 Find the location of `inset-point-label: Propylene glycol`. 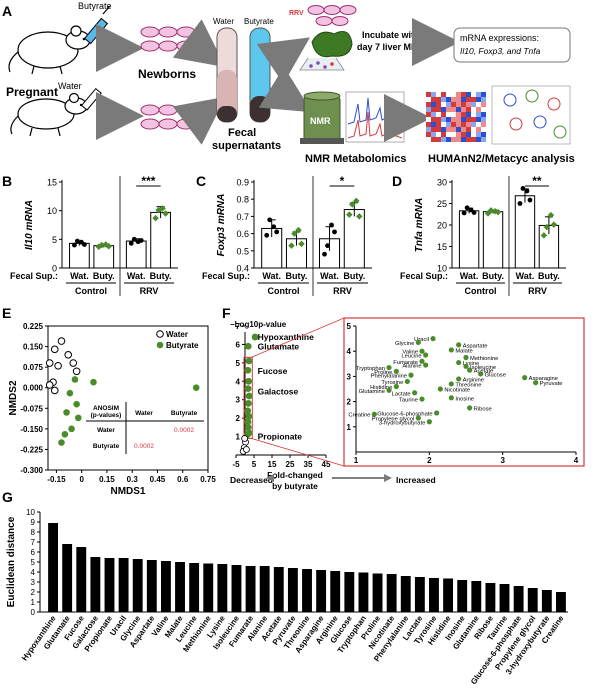

inset-point-label: Propylene glycol is located at coordinates (393, 419).